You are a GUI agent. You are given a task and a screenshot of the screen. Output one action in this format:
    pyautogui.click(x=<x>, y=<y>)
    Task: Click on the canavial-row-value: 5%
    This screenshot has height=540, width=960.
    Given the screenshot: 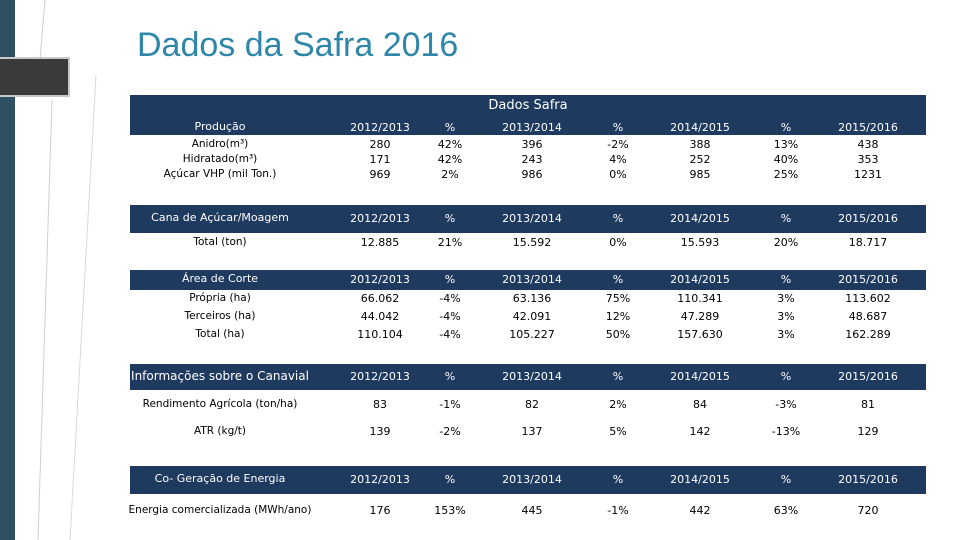 What is the action you would take?
    pyautogui.click(x=618, y=431)
    